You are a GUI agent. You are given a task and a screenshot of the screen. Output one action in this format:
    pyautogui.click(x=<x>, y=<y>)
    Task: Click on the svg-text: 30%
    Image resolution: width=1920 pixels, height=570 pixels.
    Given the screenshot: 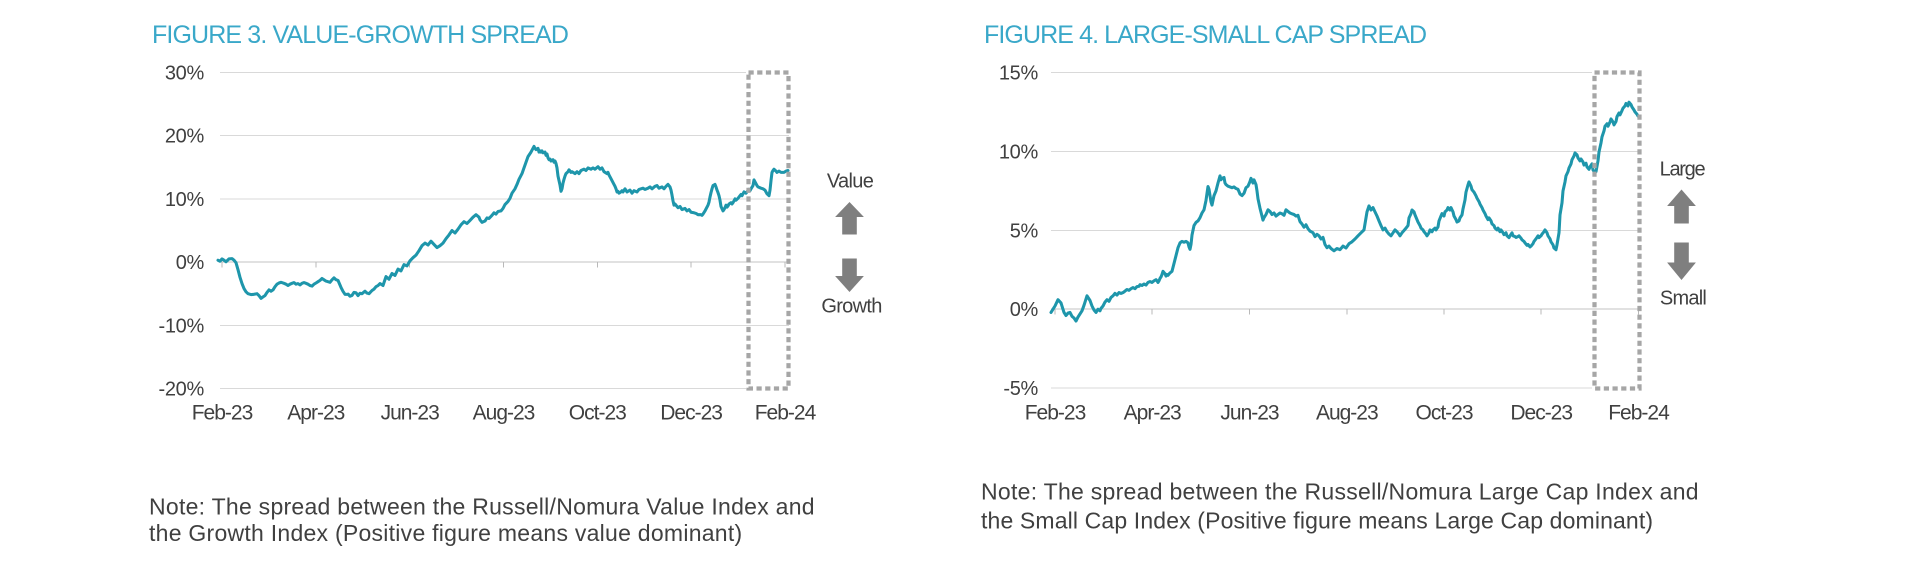 What is the action you would take?
    pyautogui.click(x=185, y=74)
    